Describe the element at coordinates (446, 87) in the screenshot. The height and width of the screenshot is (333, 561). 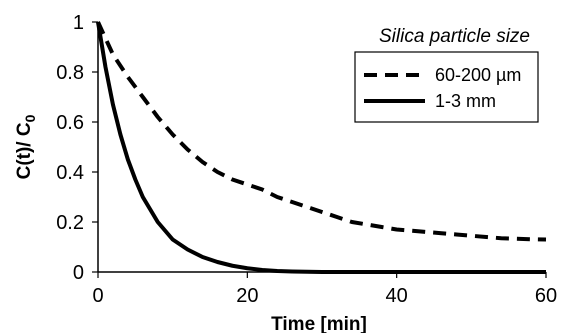
I see `legend-box` at that location.